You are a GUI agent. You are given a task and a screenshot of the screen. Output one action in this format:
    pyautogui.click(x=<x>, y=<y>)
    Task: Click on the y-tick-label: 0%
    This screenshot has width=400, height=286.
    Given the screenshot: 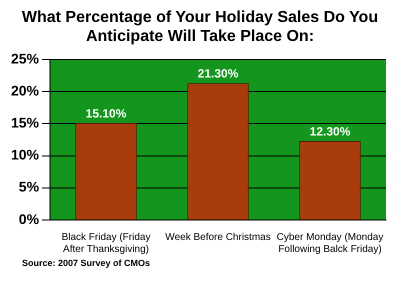 What is the action you would take?
    pyautogui.click(x=29, y=218)
    